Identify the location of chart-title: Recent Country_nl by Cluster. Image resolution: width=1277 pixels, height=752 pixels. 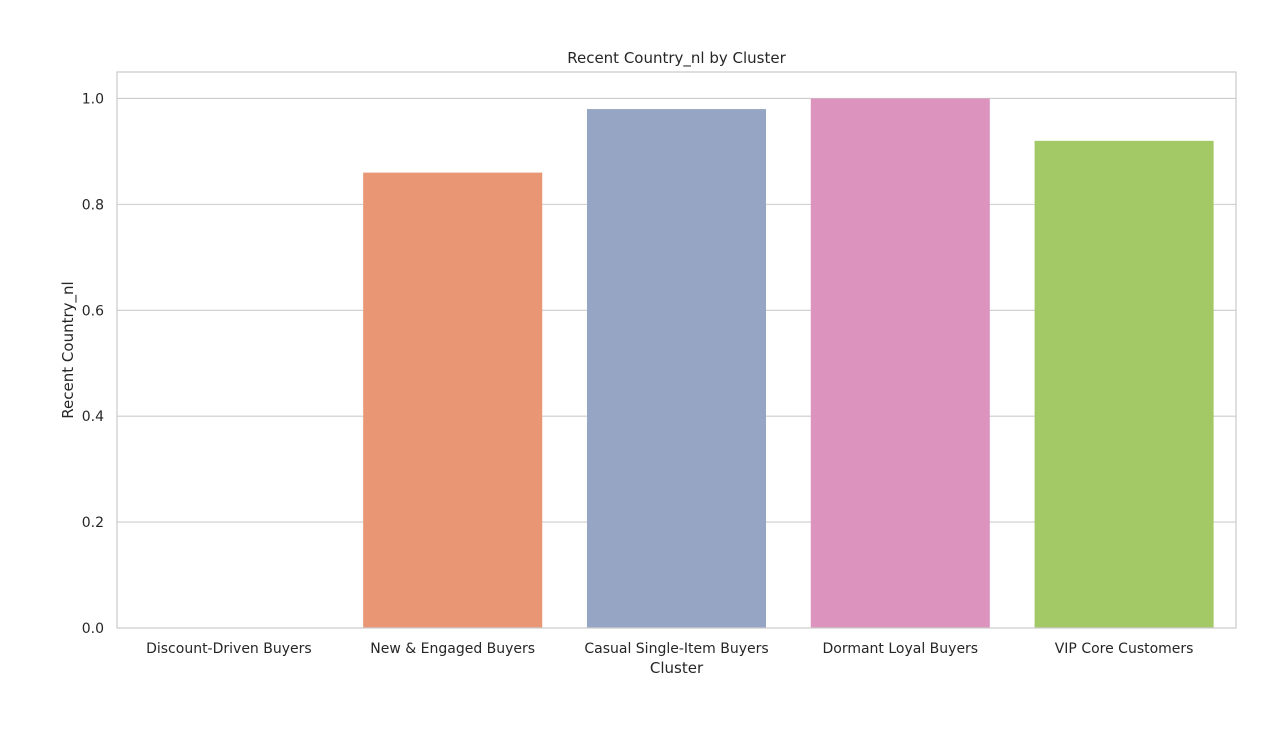
(676, 58).